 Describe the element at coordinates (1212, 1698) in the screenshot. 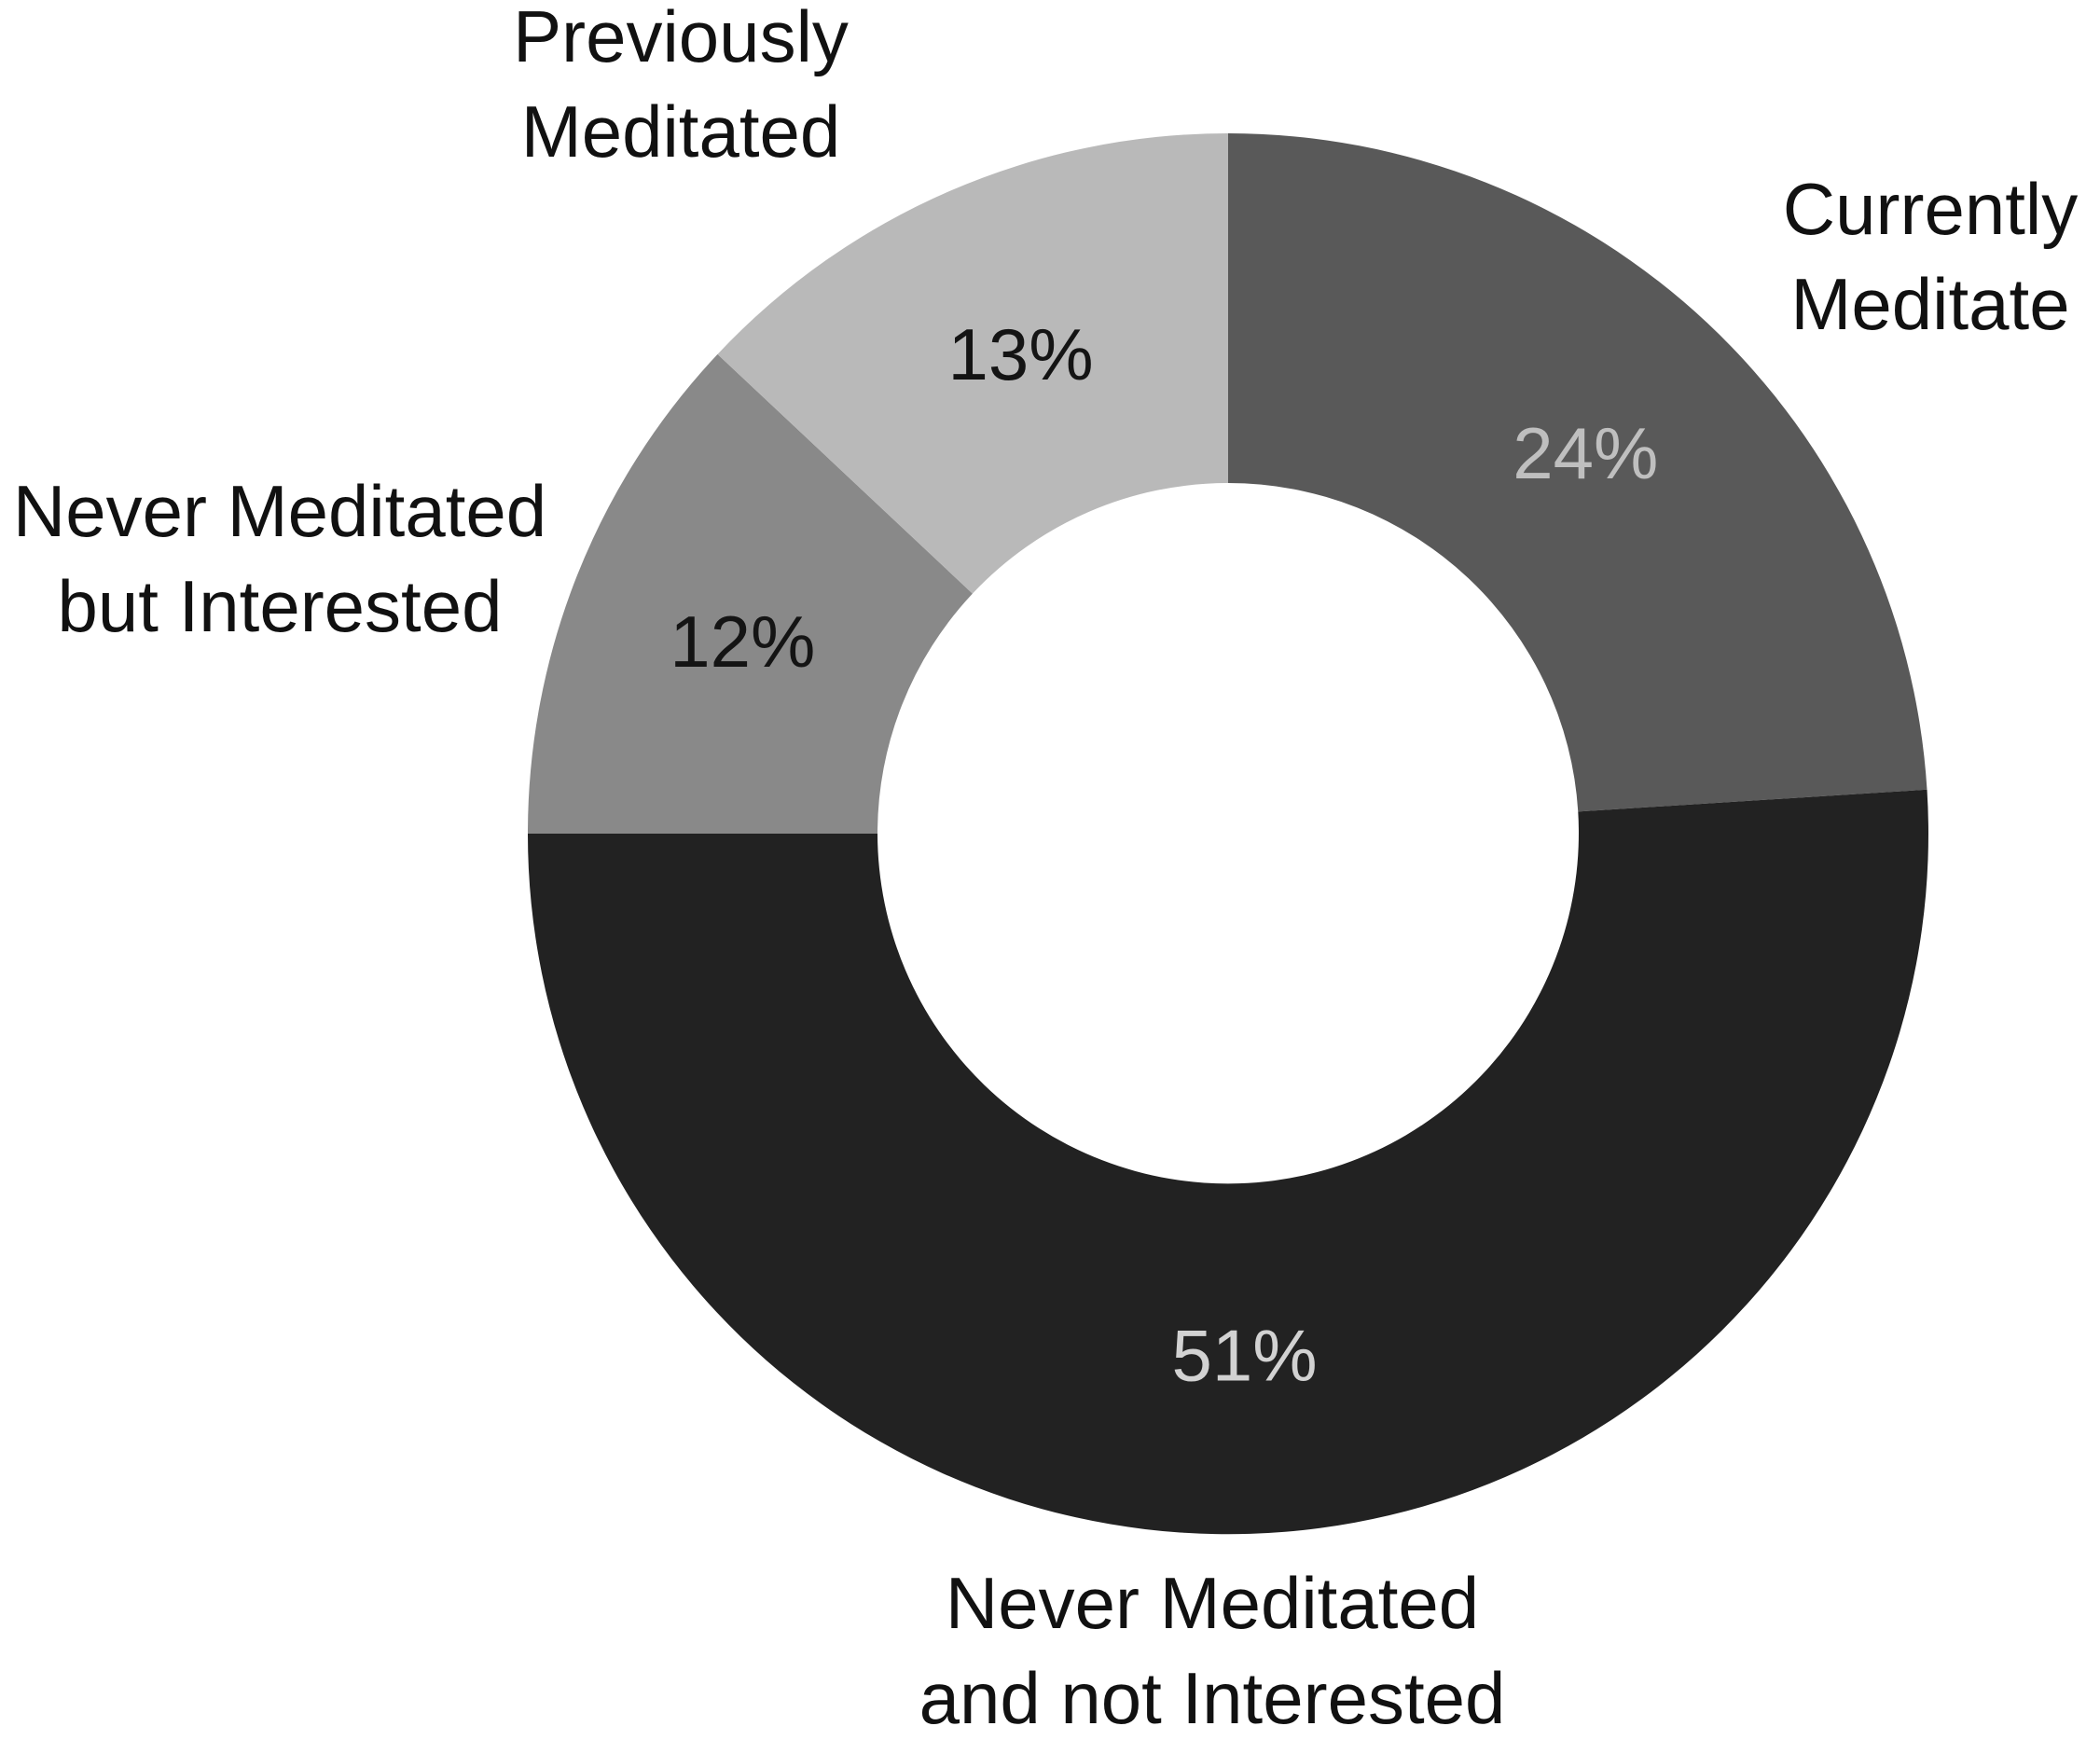

I see `slice-label-line: and not Interested` at that location.